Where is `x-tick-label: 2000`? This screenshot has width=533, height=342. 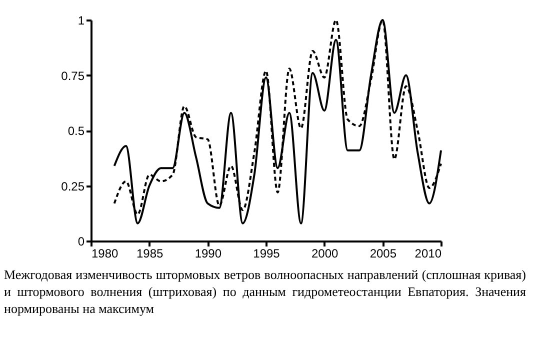
x-tick-label: 2000 is located at coordinates (325, 253).